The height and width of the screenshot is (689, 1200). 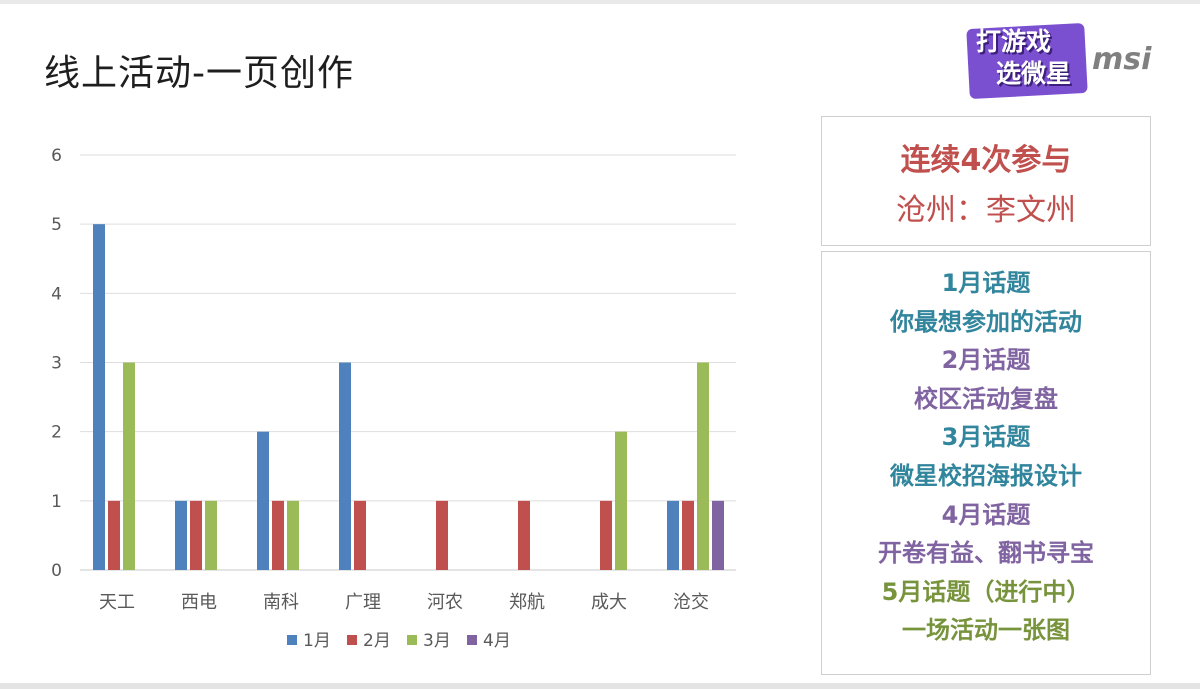 I want to click on x-tick-label: 沧交, so click(x=691, y=602).